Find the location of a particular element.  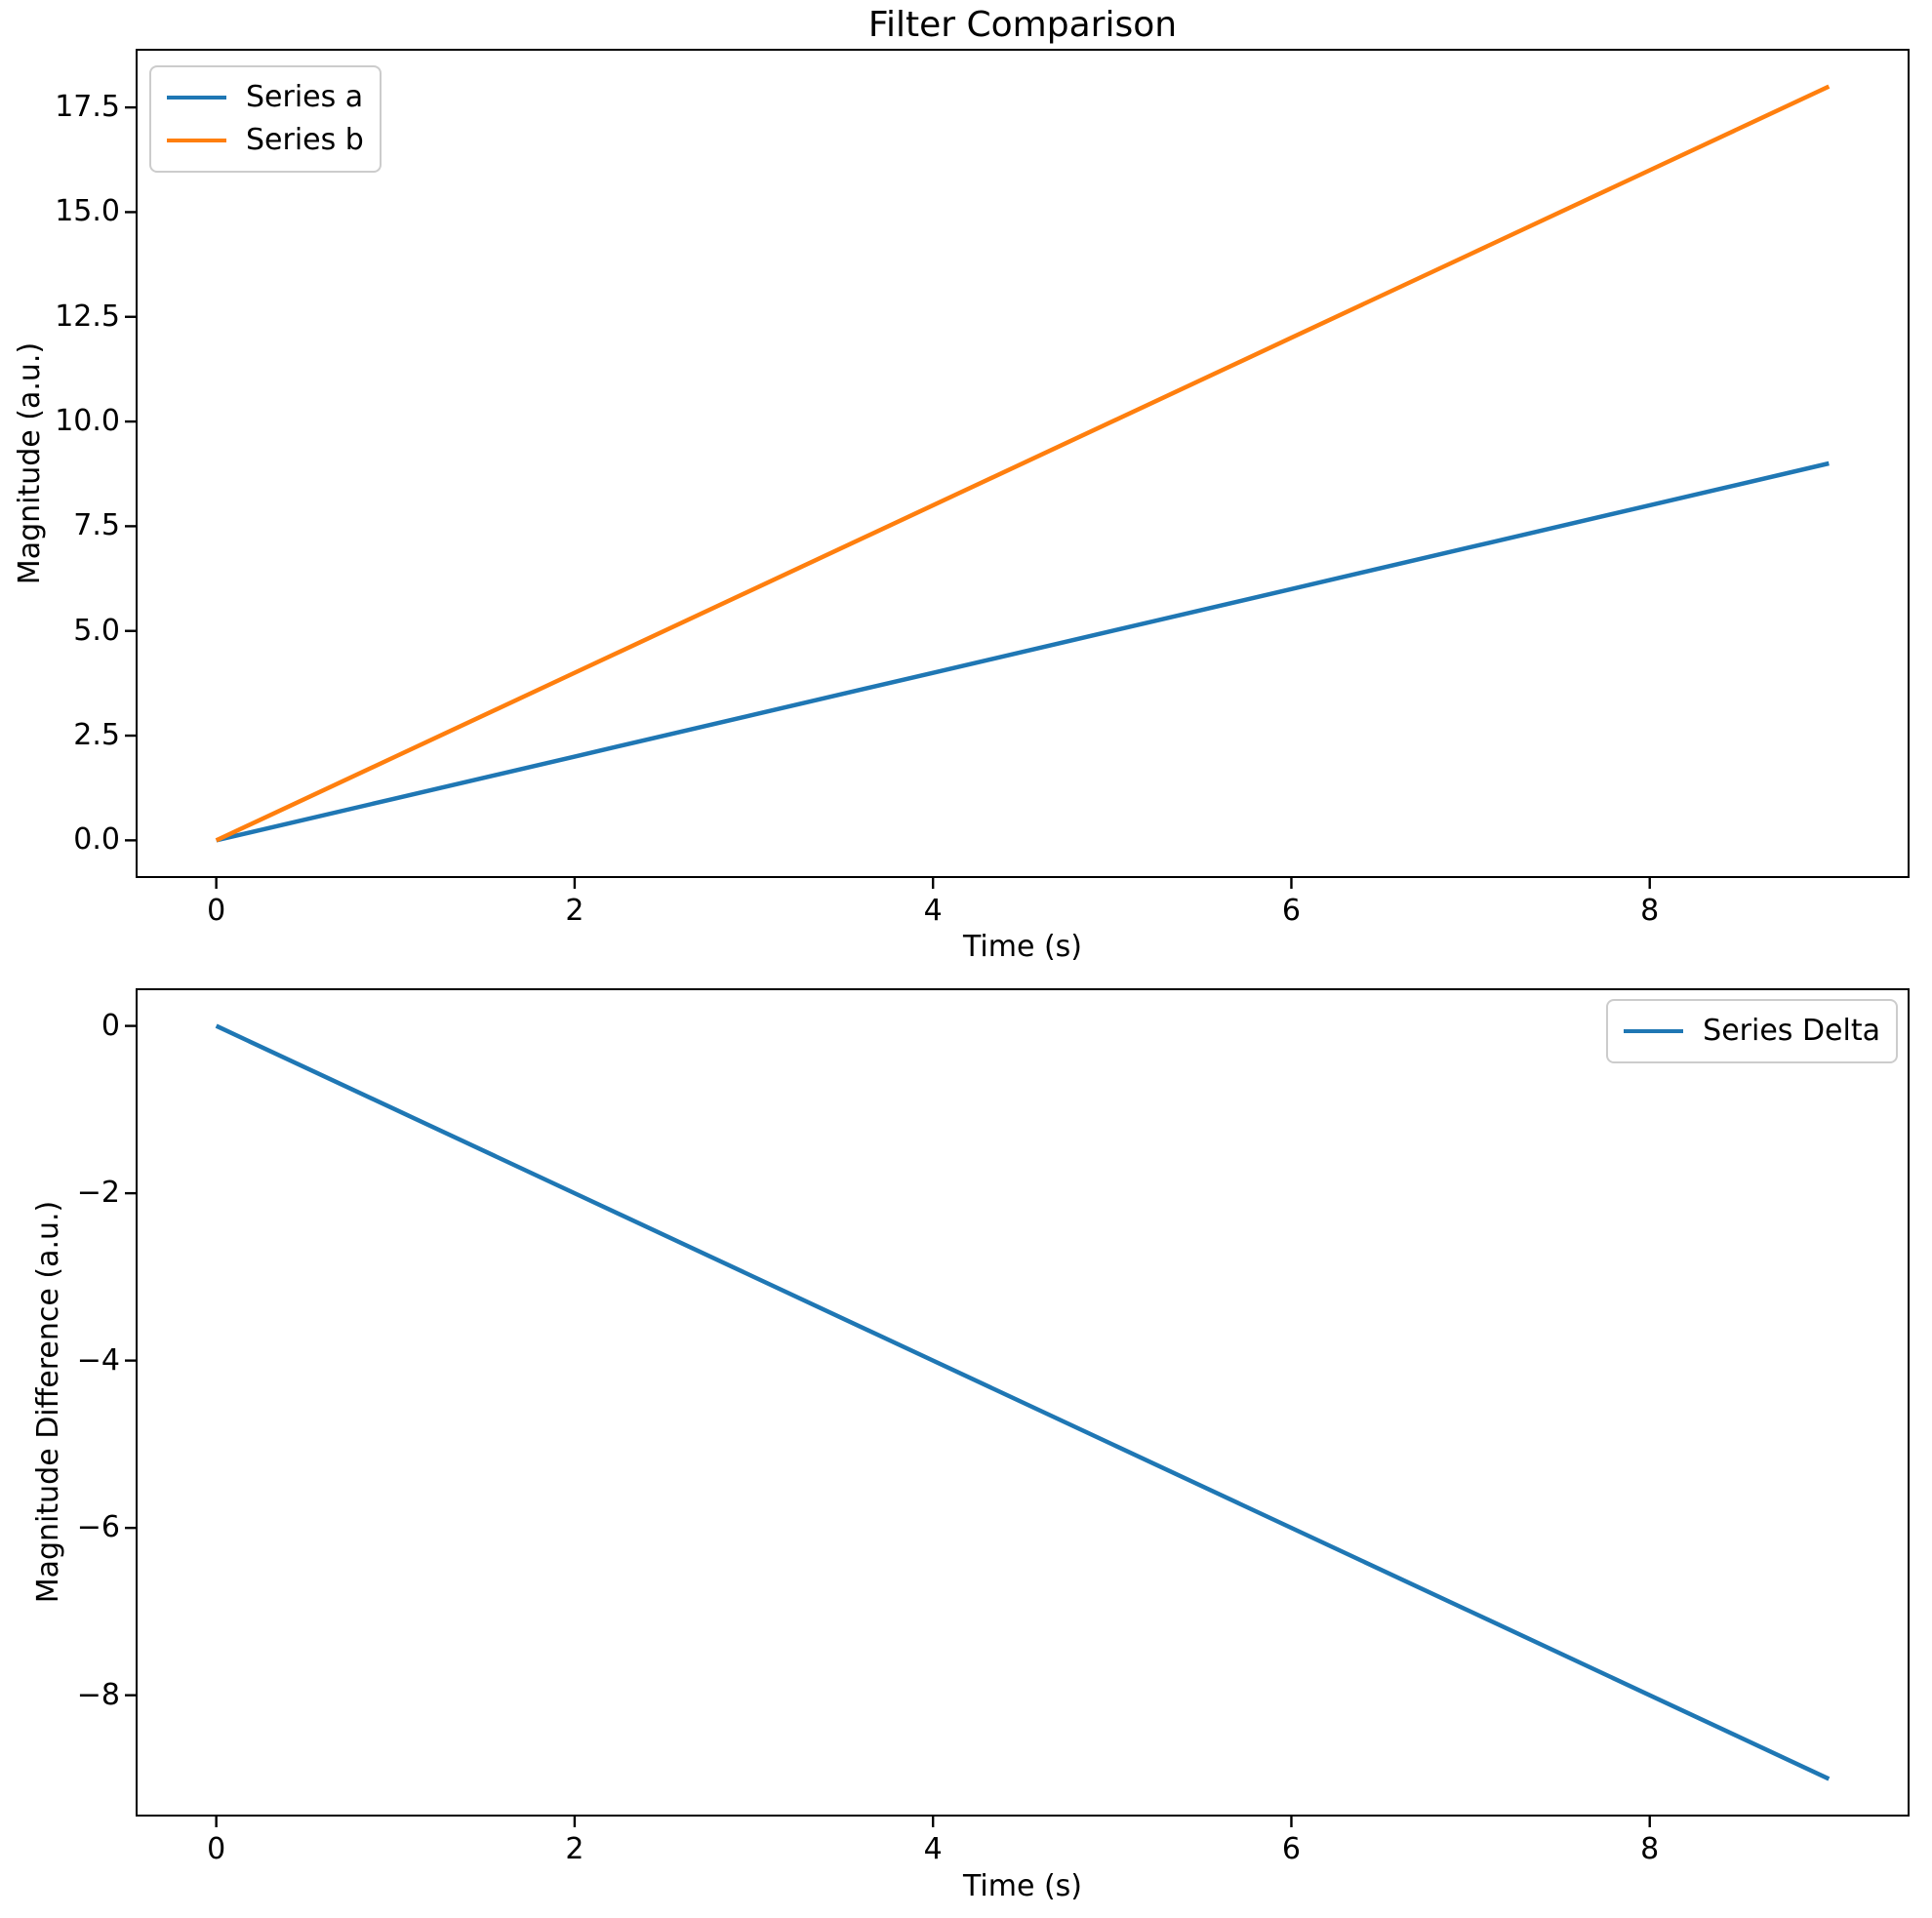

top-plot-ylabel: Magnitude (a.u.) is located at coordinates (30, 463).